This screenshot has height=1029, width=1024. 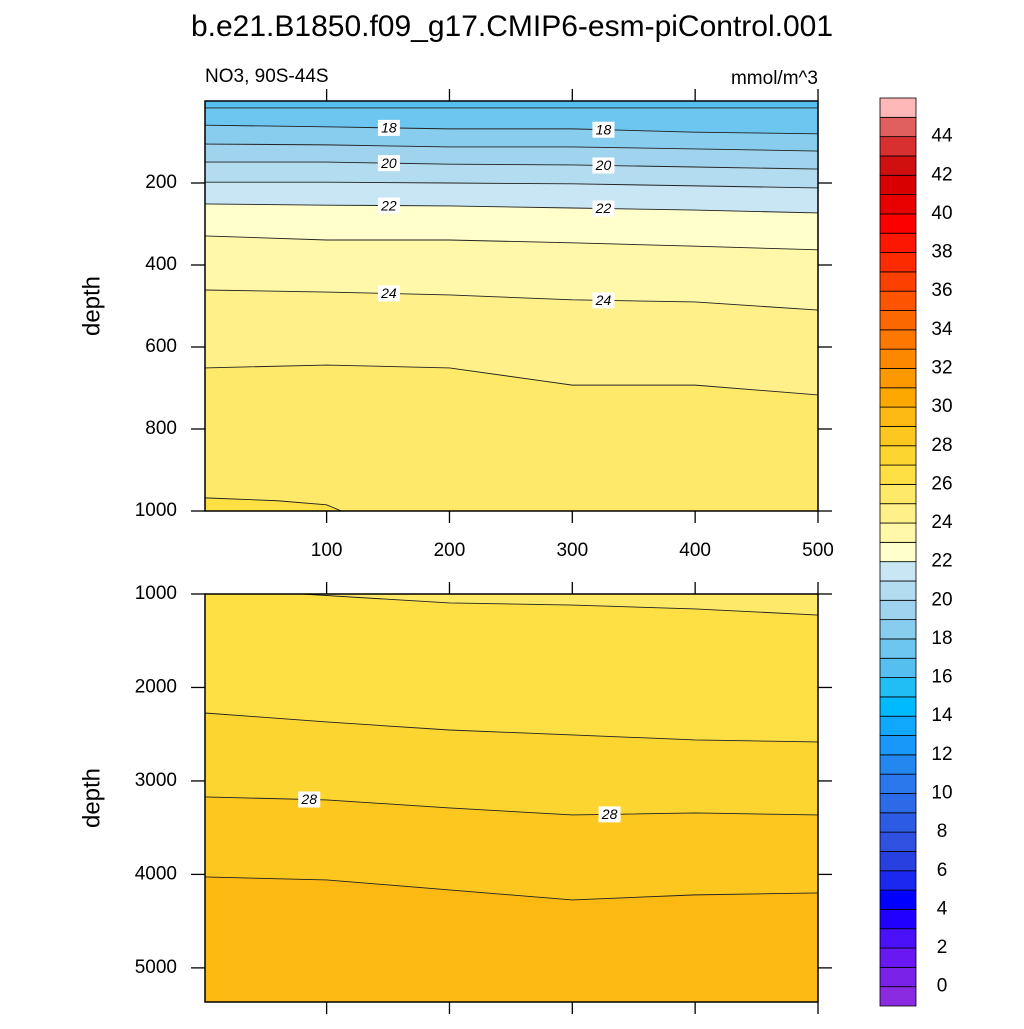 What do you see at coordinates (774, 78) in the screenshot?
I see `subtitle-right: mmol/m^3` at bounding box center [774, 78].